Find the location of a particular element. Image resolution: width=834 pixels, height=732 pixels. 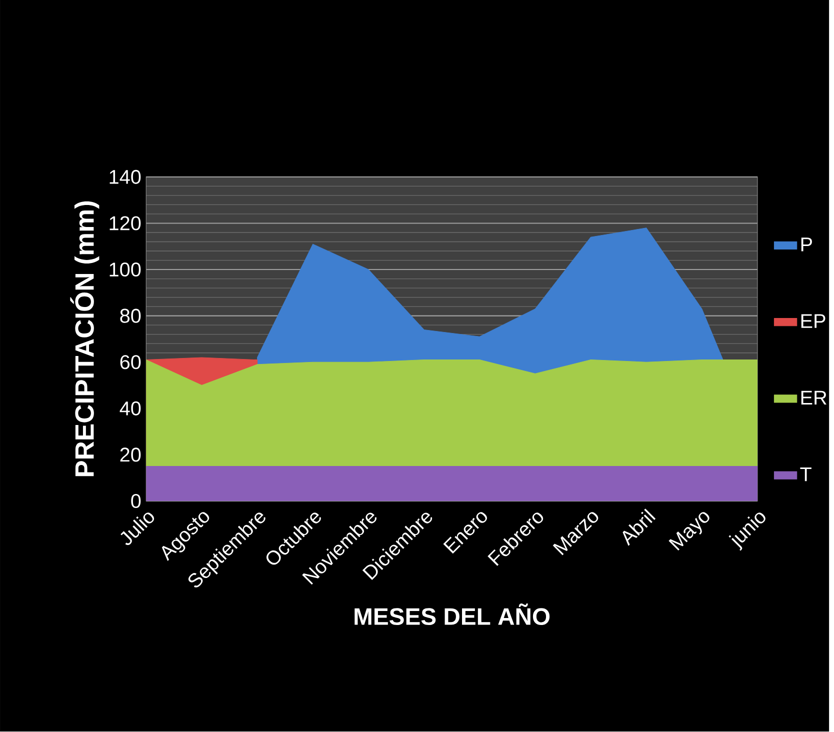

y-tick-label: 0 is located at coordinates (136, 501).